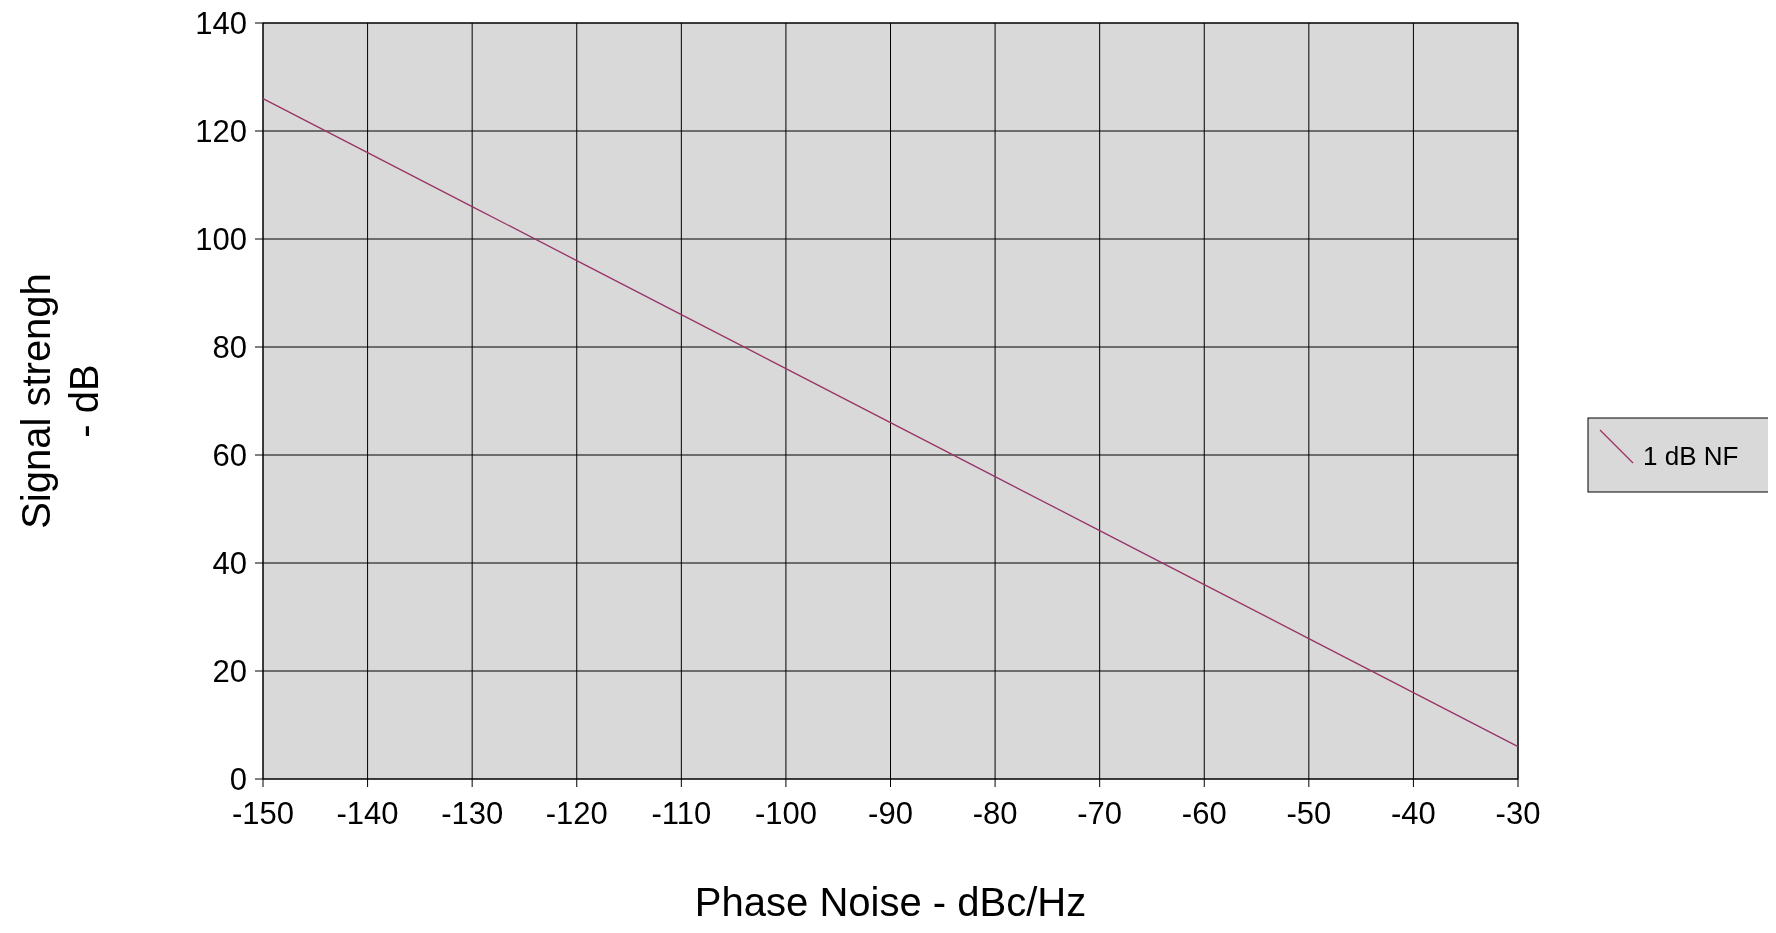 The image size is (1776, 933). I want to click on x-tick-label: -90, so click(890, 813).